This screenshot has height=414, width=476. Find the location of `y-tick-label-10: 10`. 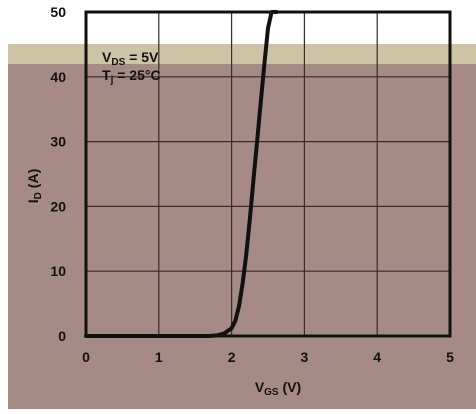

y-tick-label-10: 10 is located at coordinates (58, 271).